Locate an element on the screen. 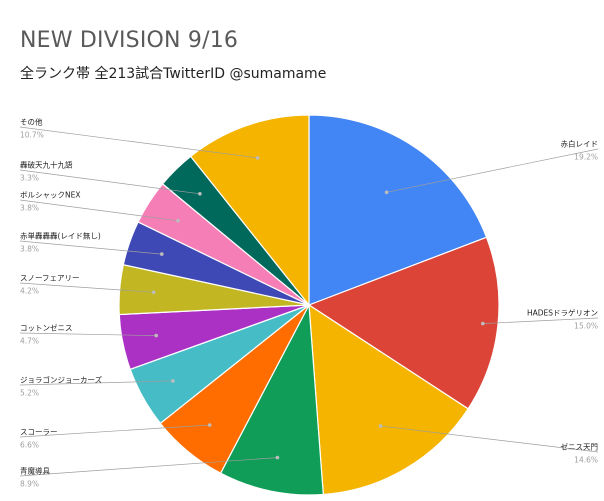  slice-label: HADESドラゲリオン is located at coordinates (562, 313).